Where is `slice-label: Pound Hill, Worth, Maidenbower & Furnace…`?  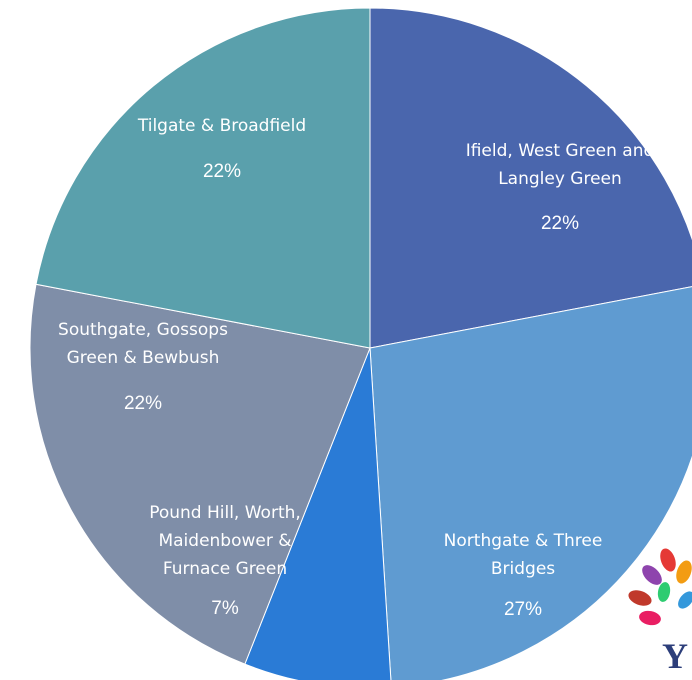 slice-label: Pound Hill, Worth, Maidenbower & Furnace… is located at coordinates (225, 541).